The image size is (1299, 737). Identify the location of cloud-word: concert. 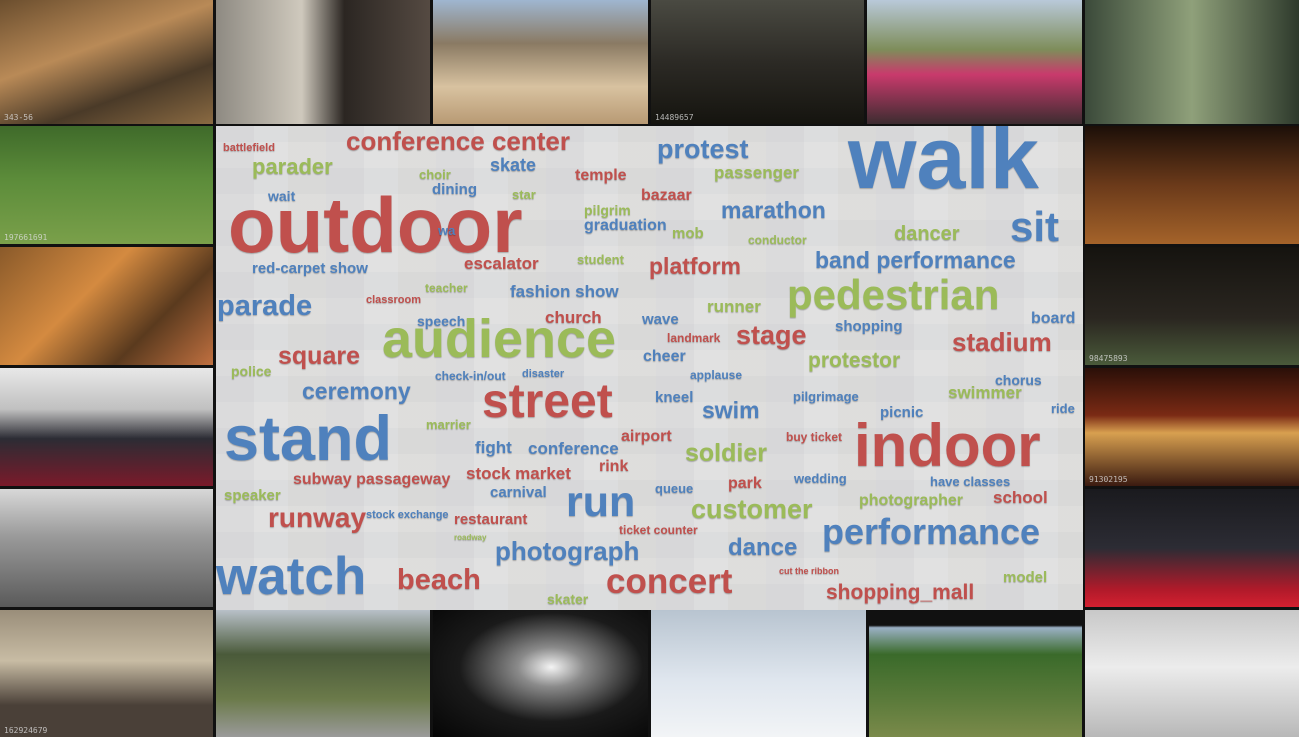
(669, 581).